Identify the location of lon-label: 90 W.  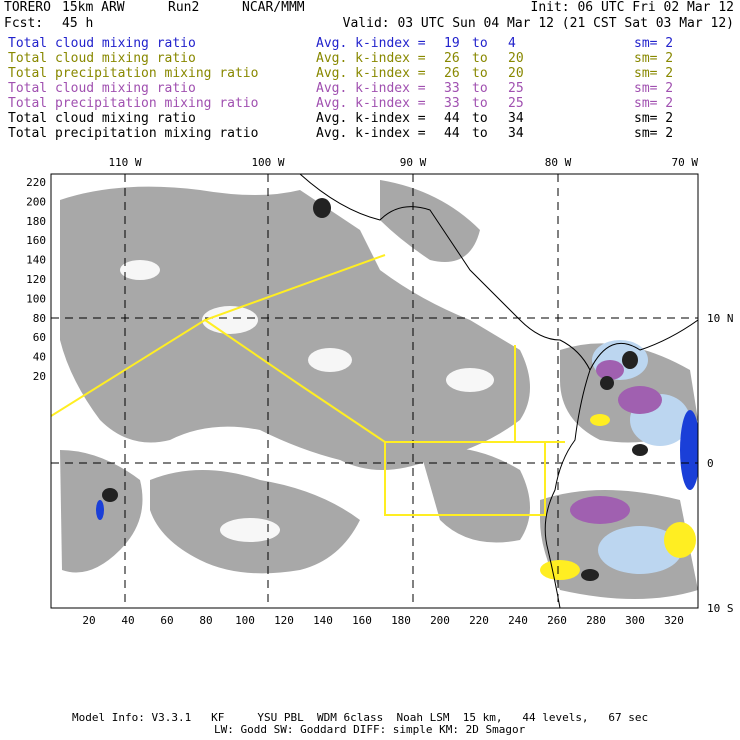
(413, 162).